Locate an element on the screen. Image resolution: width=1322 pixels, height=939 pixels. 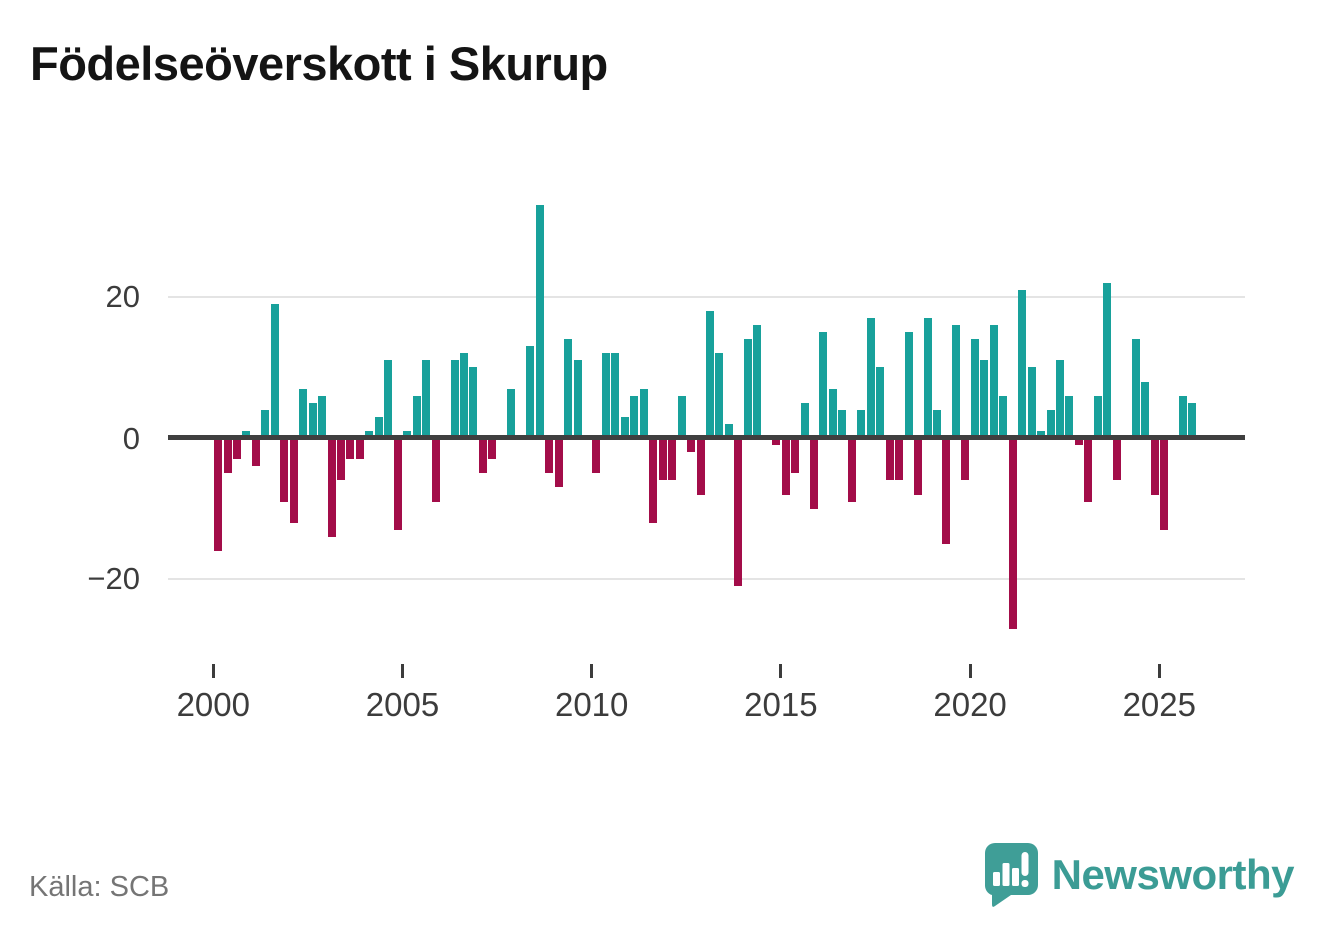
y-axis-label-minus-20: −20 is located at coordinates (113, 578).